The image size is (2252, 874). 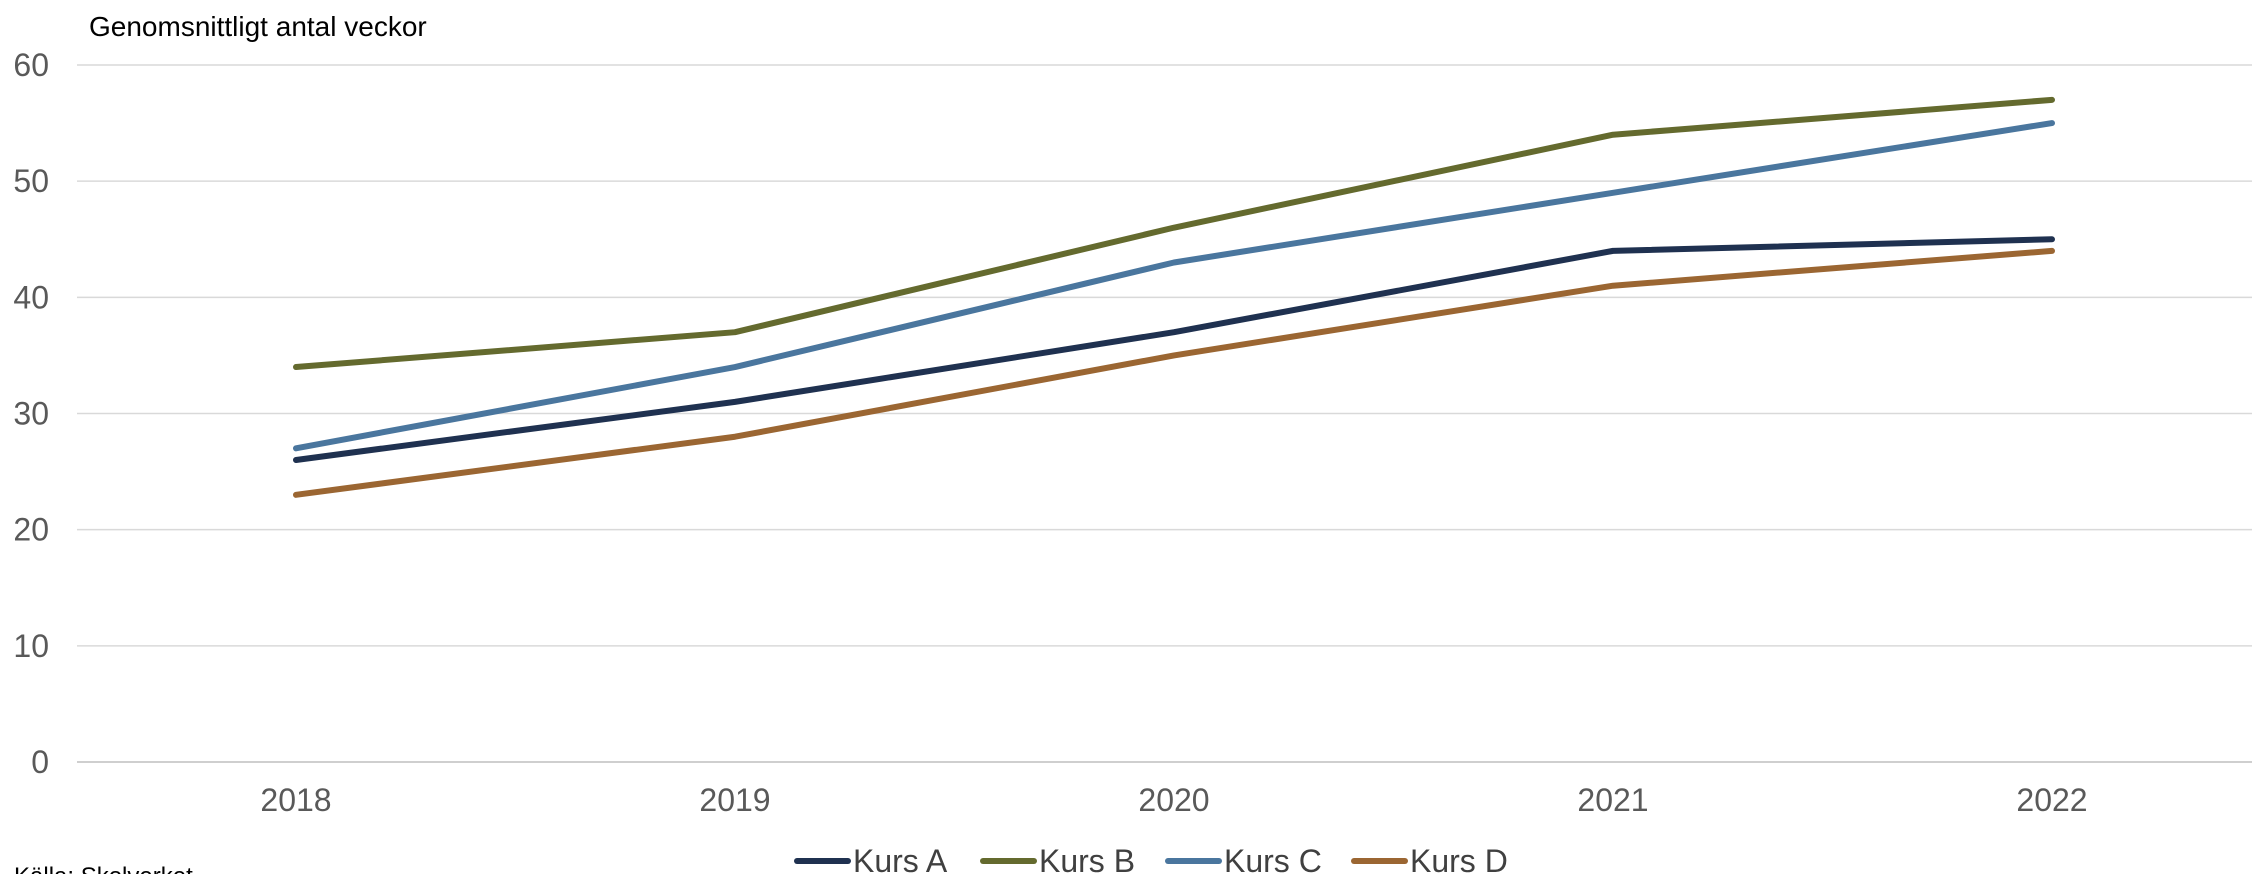 What do you see at coordinates (295, 800) in the screenshot?
I see `x-tick-label: 2018` at bounding box center [295, 800].